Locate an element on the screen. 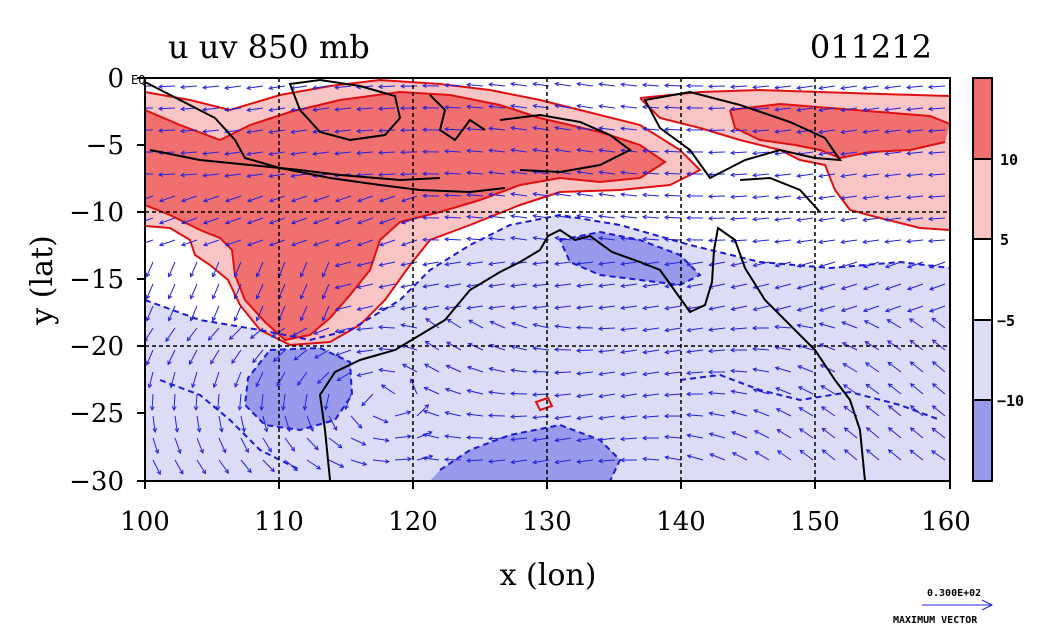 Image resolution: width=1056 pixels, height=631 pixels. y-tick-label: −20 is located at coordinates (96, 347).